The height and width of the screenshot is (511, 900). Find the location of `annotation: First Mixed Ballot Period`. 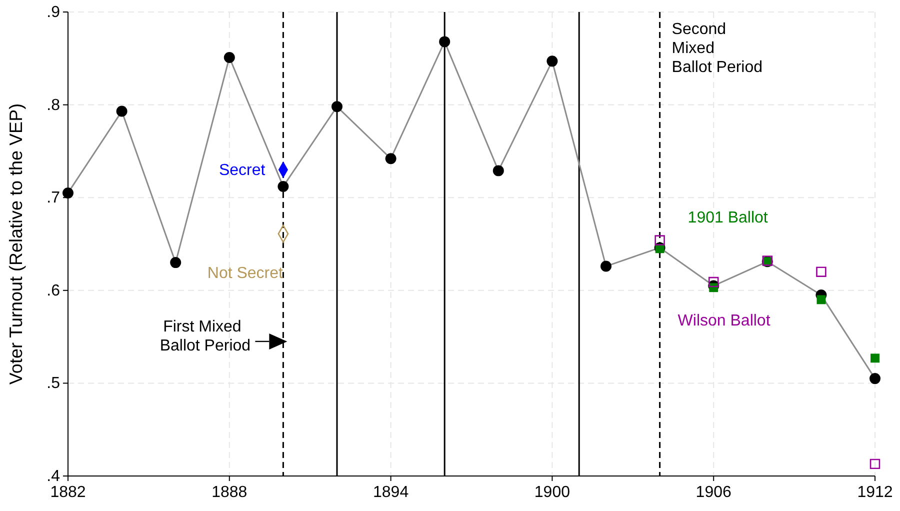

annotation: First Mixed Ballot Period is located at coordinates (205, 336).